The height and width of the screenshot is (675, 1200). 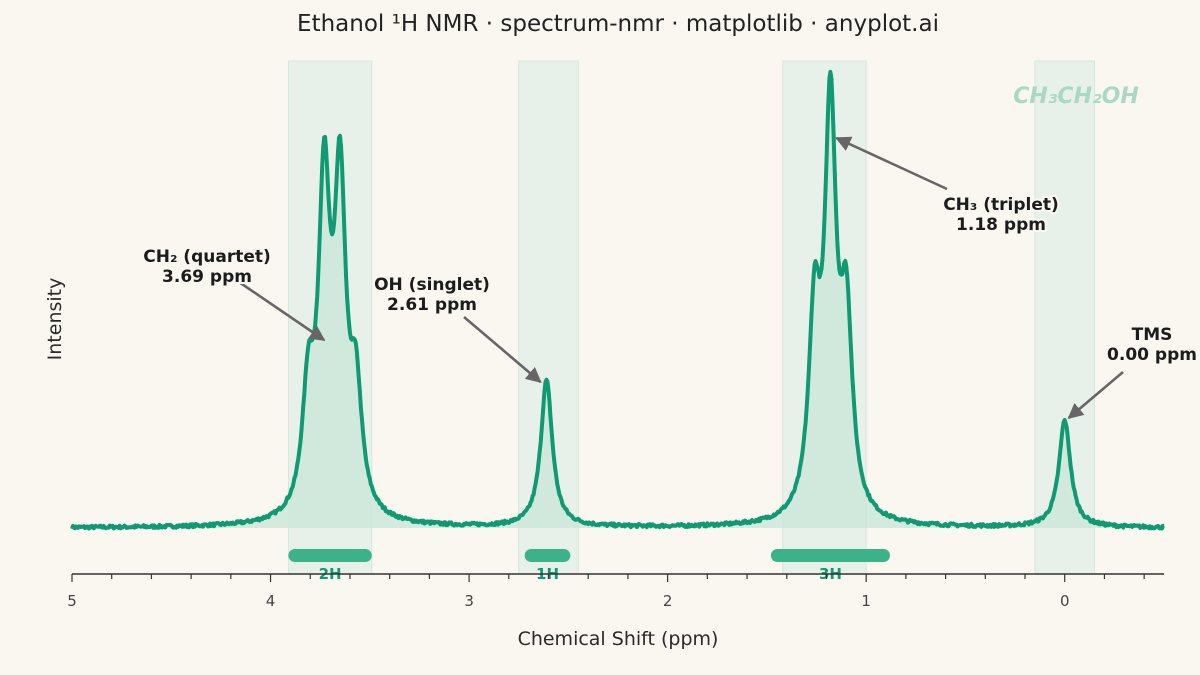 I want to click on x-tick-label-3: 3, so click(x=469, y=601).